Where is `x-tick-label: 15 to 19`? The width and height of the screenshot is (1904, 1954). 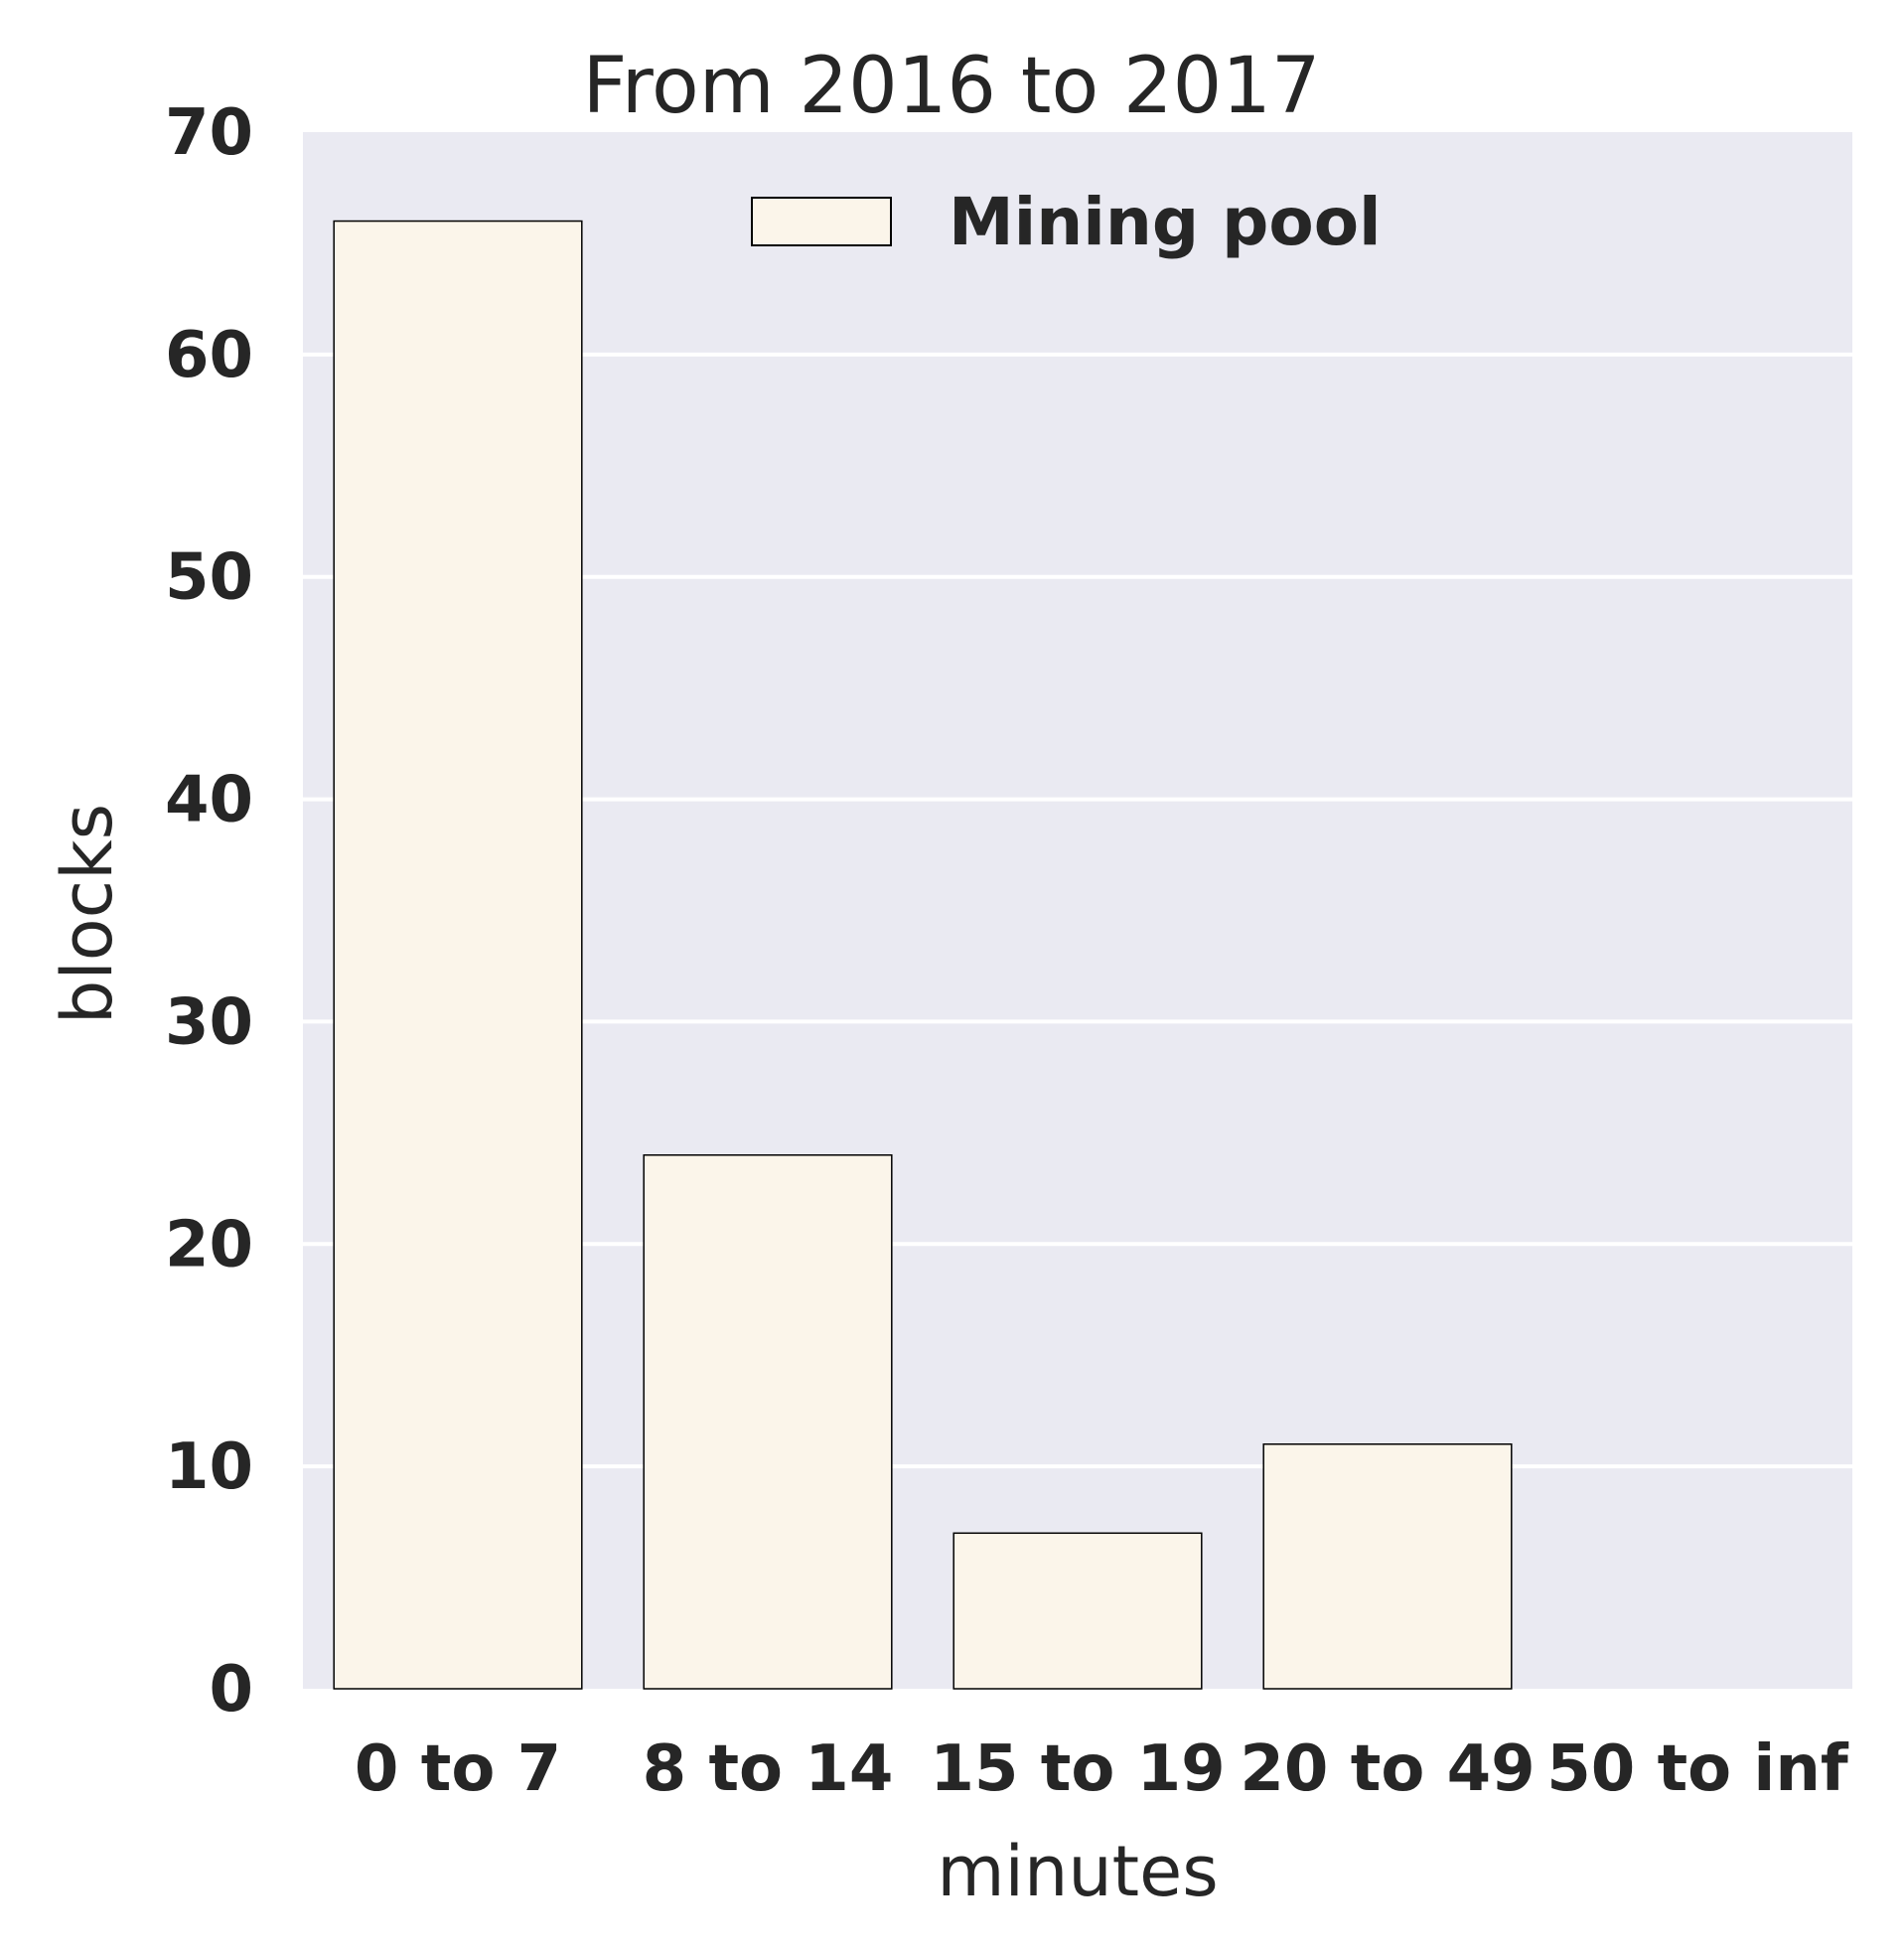 x-tick-label: 15 to 19 is located at coordinates (1077, 1769).